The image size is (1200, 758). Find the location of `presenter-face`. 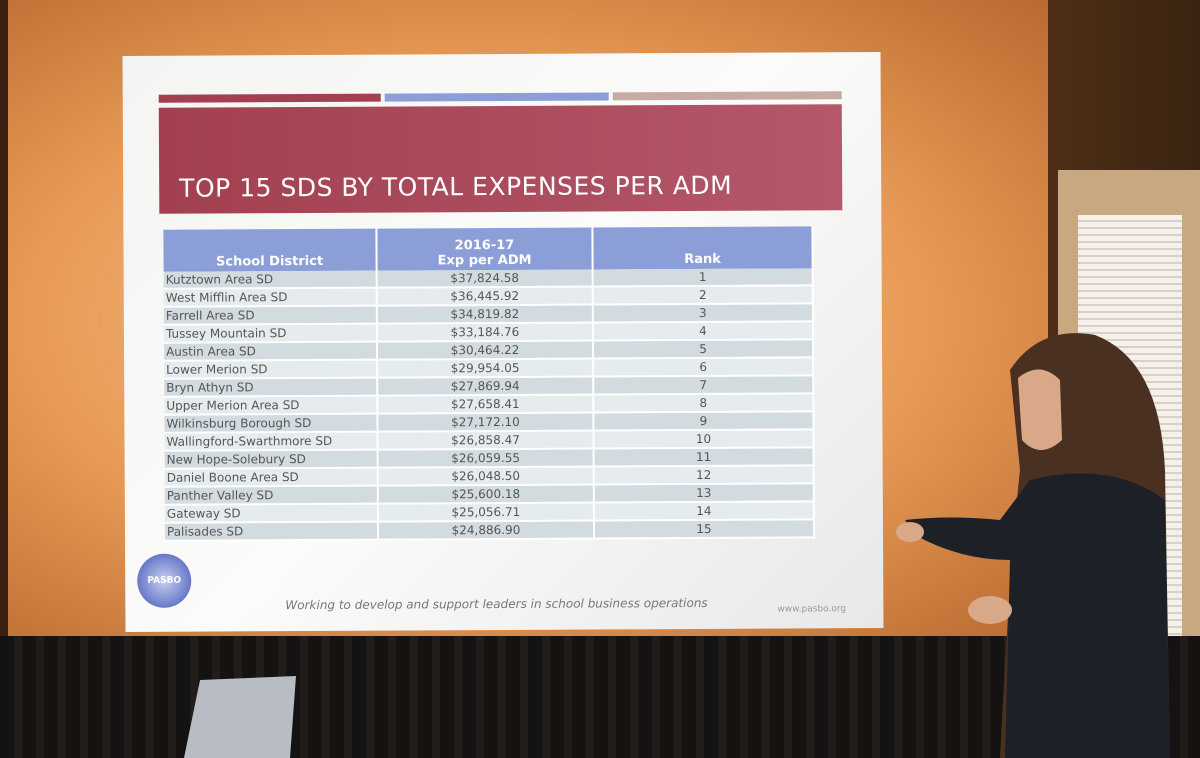

presenter-face is located at coordinates (1040, 409).